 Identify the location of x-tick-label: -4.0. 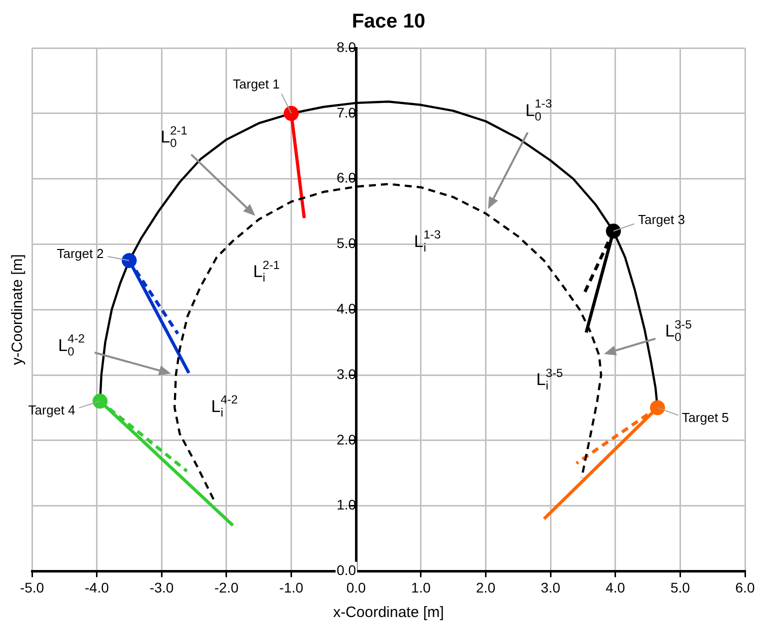
(97, 587).